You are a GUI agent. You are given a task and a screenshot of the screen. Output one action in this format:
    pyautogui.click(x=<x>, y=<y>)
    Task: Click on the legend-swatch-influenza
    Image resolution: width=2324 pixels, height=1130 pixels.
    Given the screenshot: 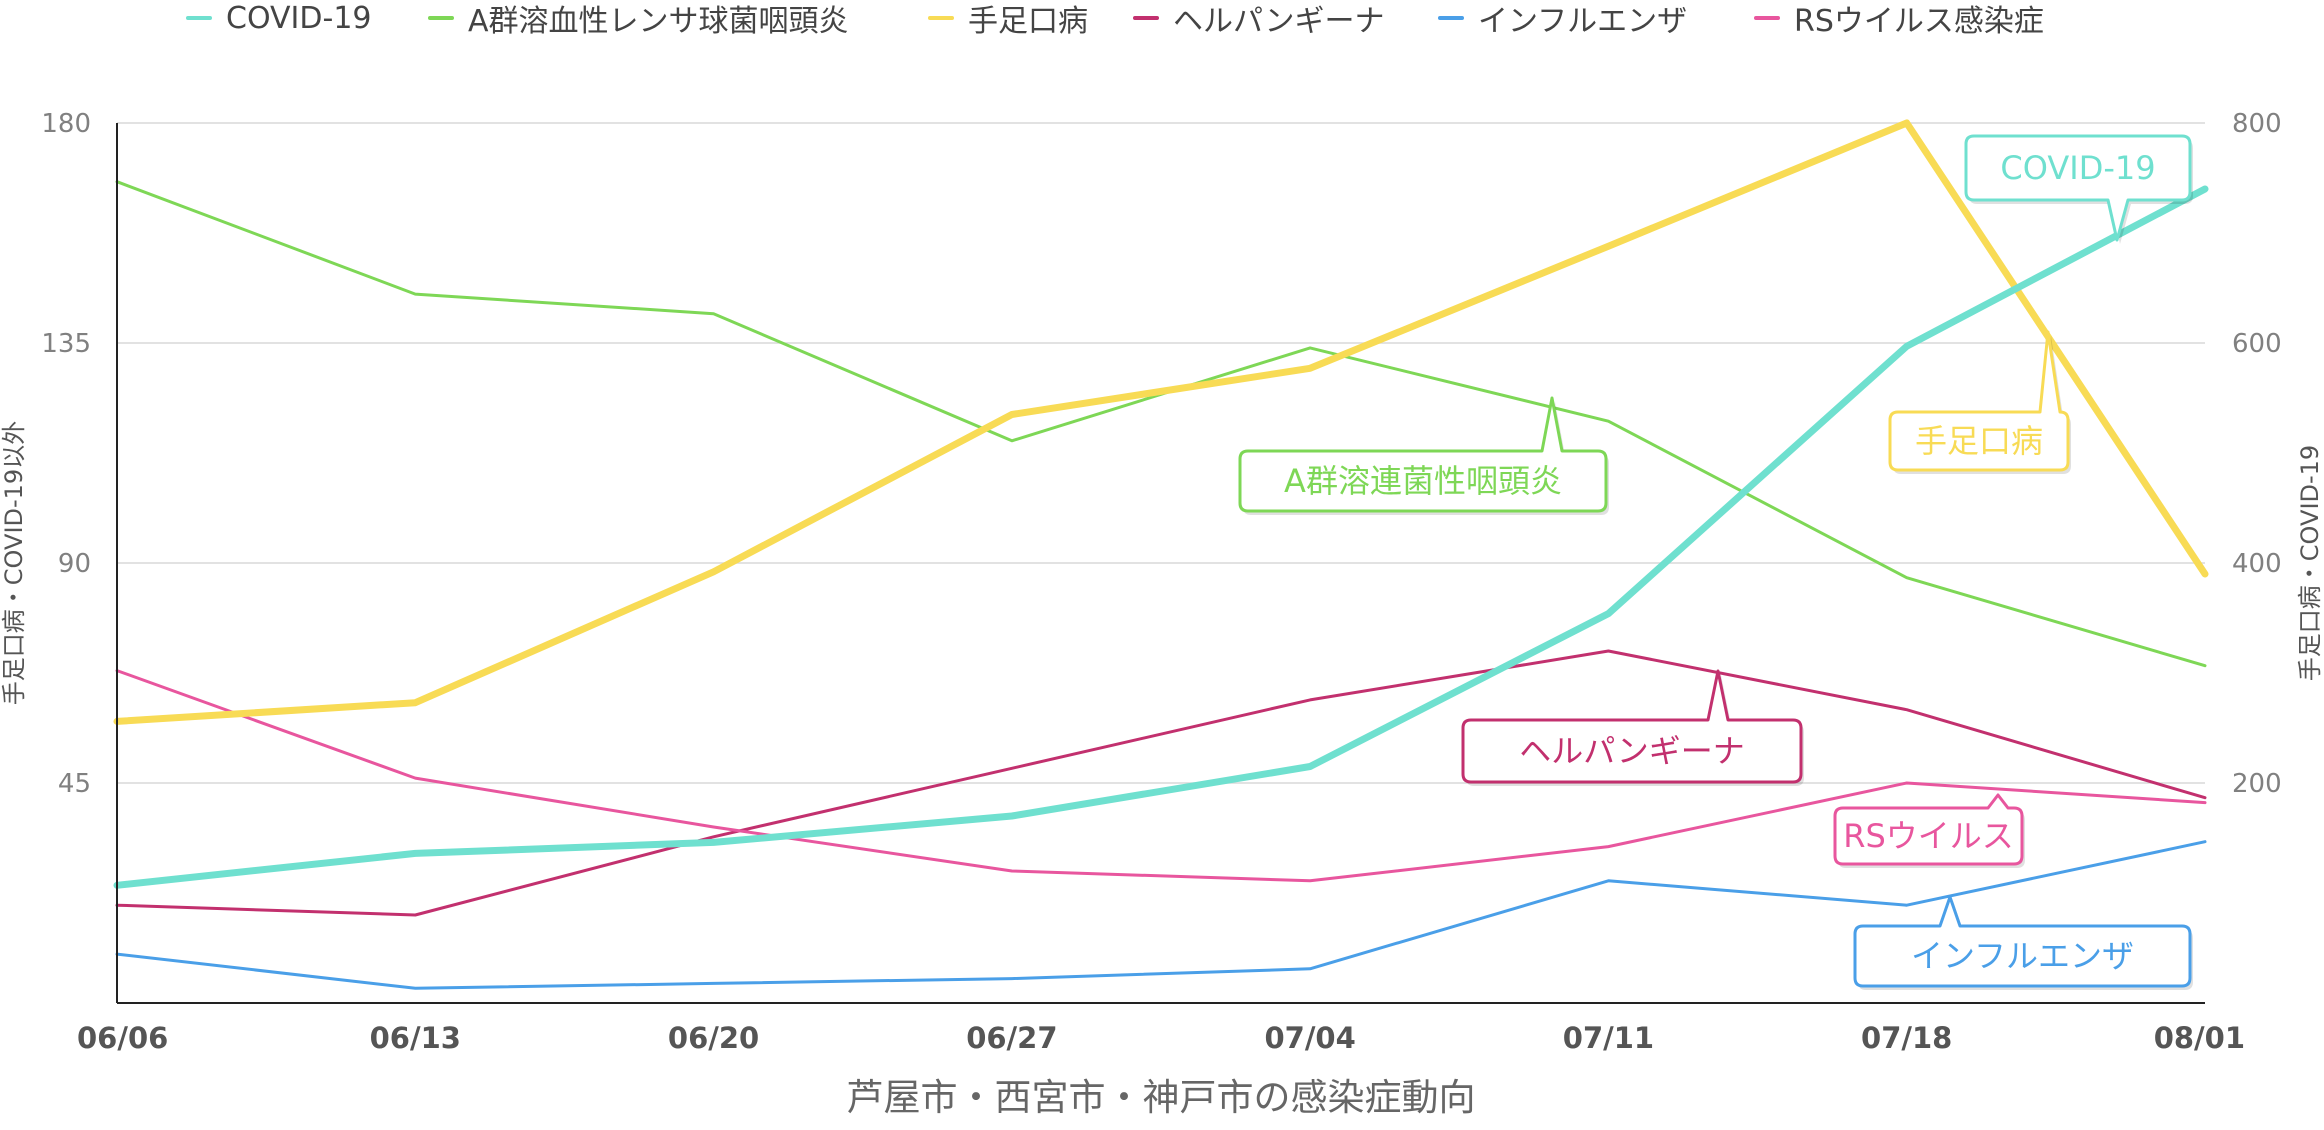 What is the action you would take?
    pyautogui.click(x=1451, y=18)
    